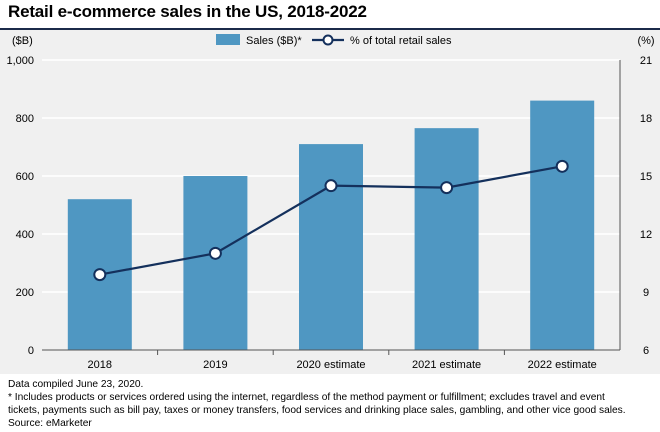  Describe the element at coordinates (401, 41) in the screenshot. I see `legend-line-label: % of total retail sales` at that location.